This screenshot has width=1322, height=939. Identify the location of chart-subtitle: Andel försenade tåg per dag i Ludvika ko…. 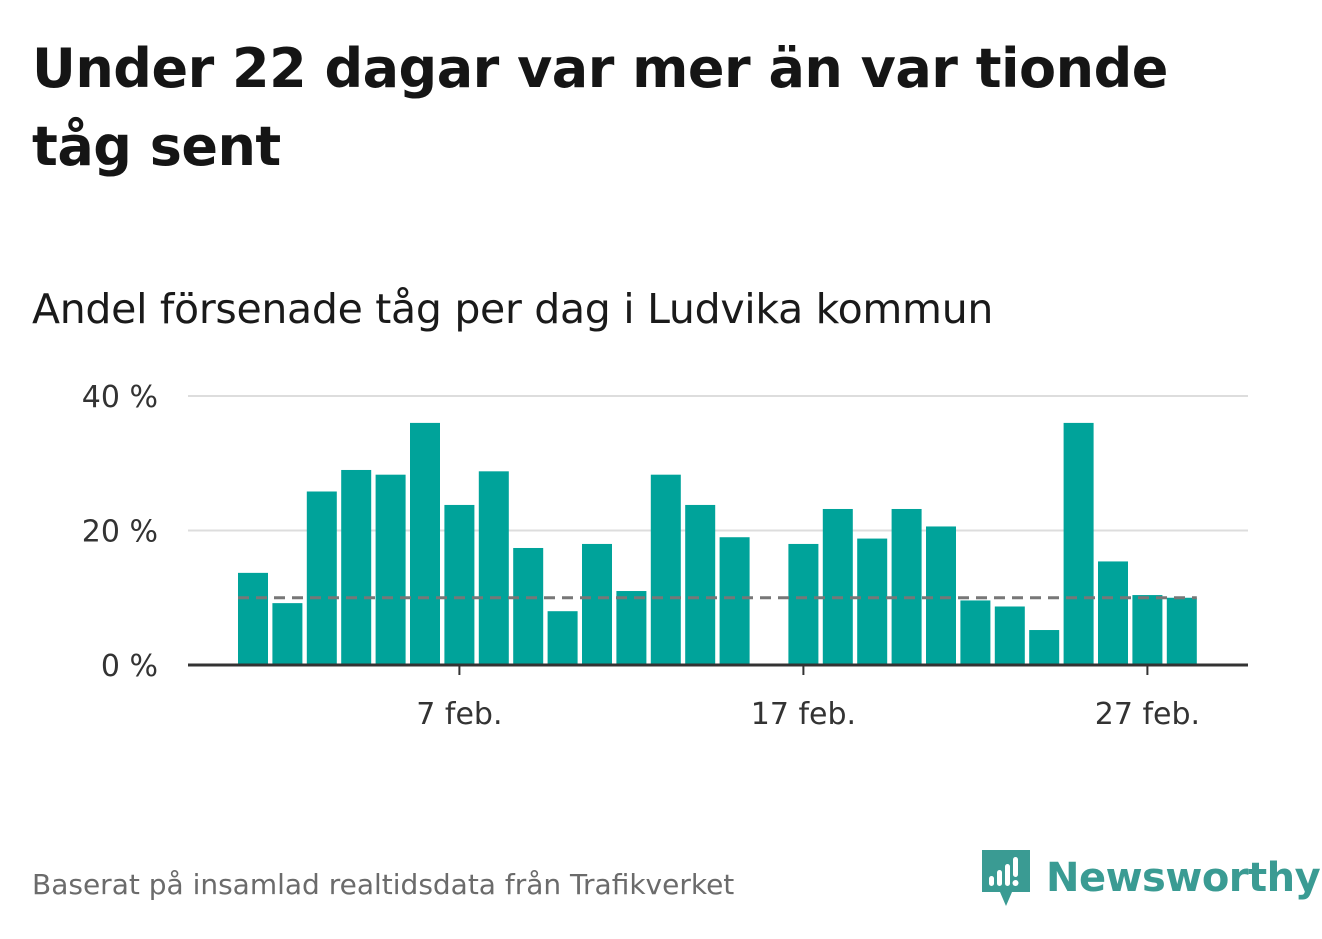
(513, 309).